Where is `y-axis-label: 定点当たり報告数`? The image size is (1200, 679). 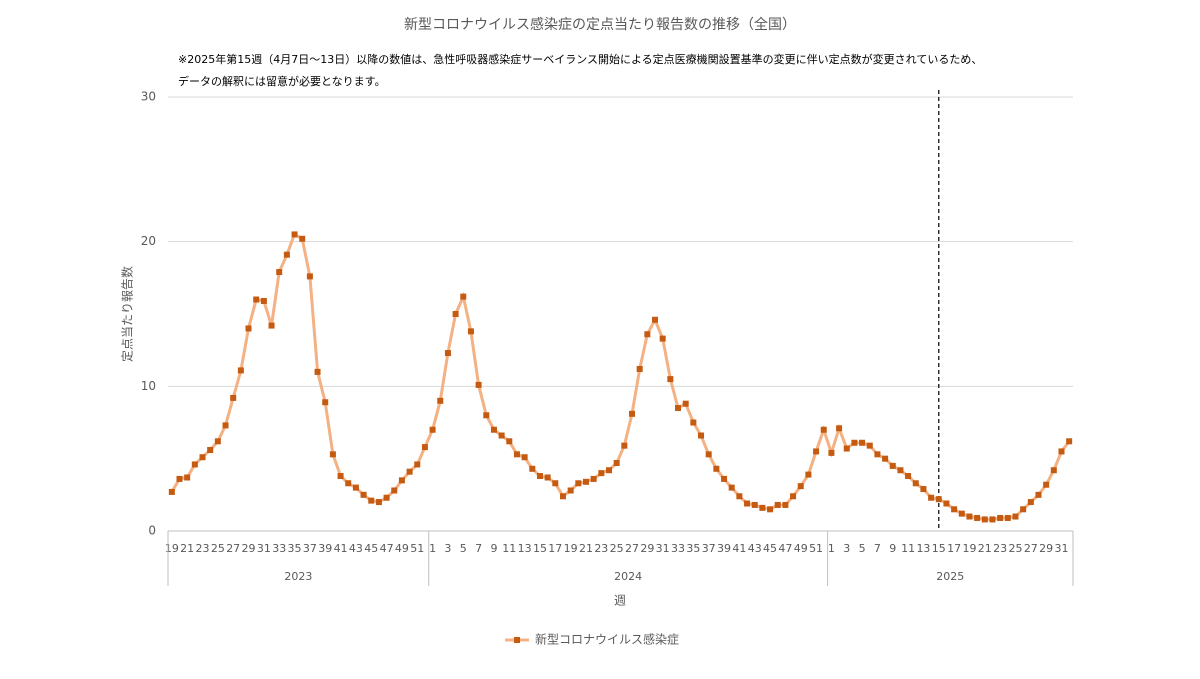
y-axis-label: 定点当たり報告数 is located at coordinates (127, 314).